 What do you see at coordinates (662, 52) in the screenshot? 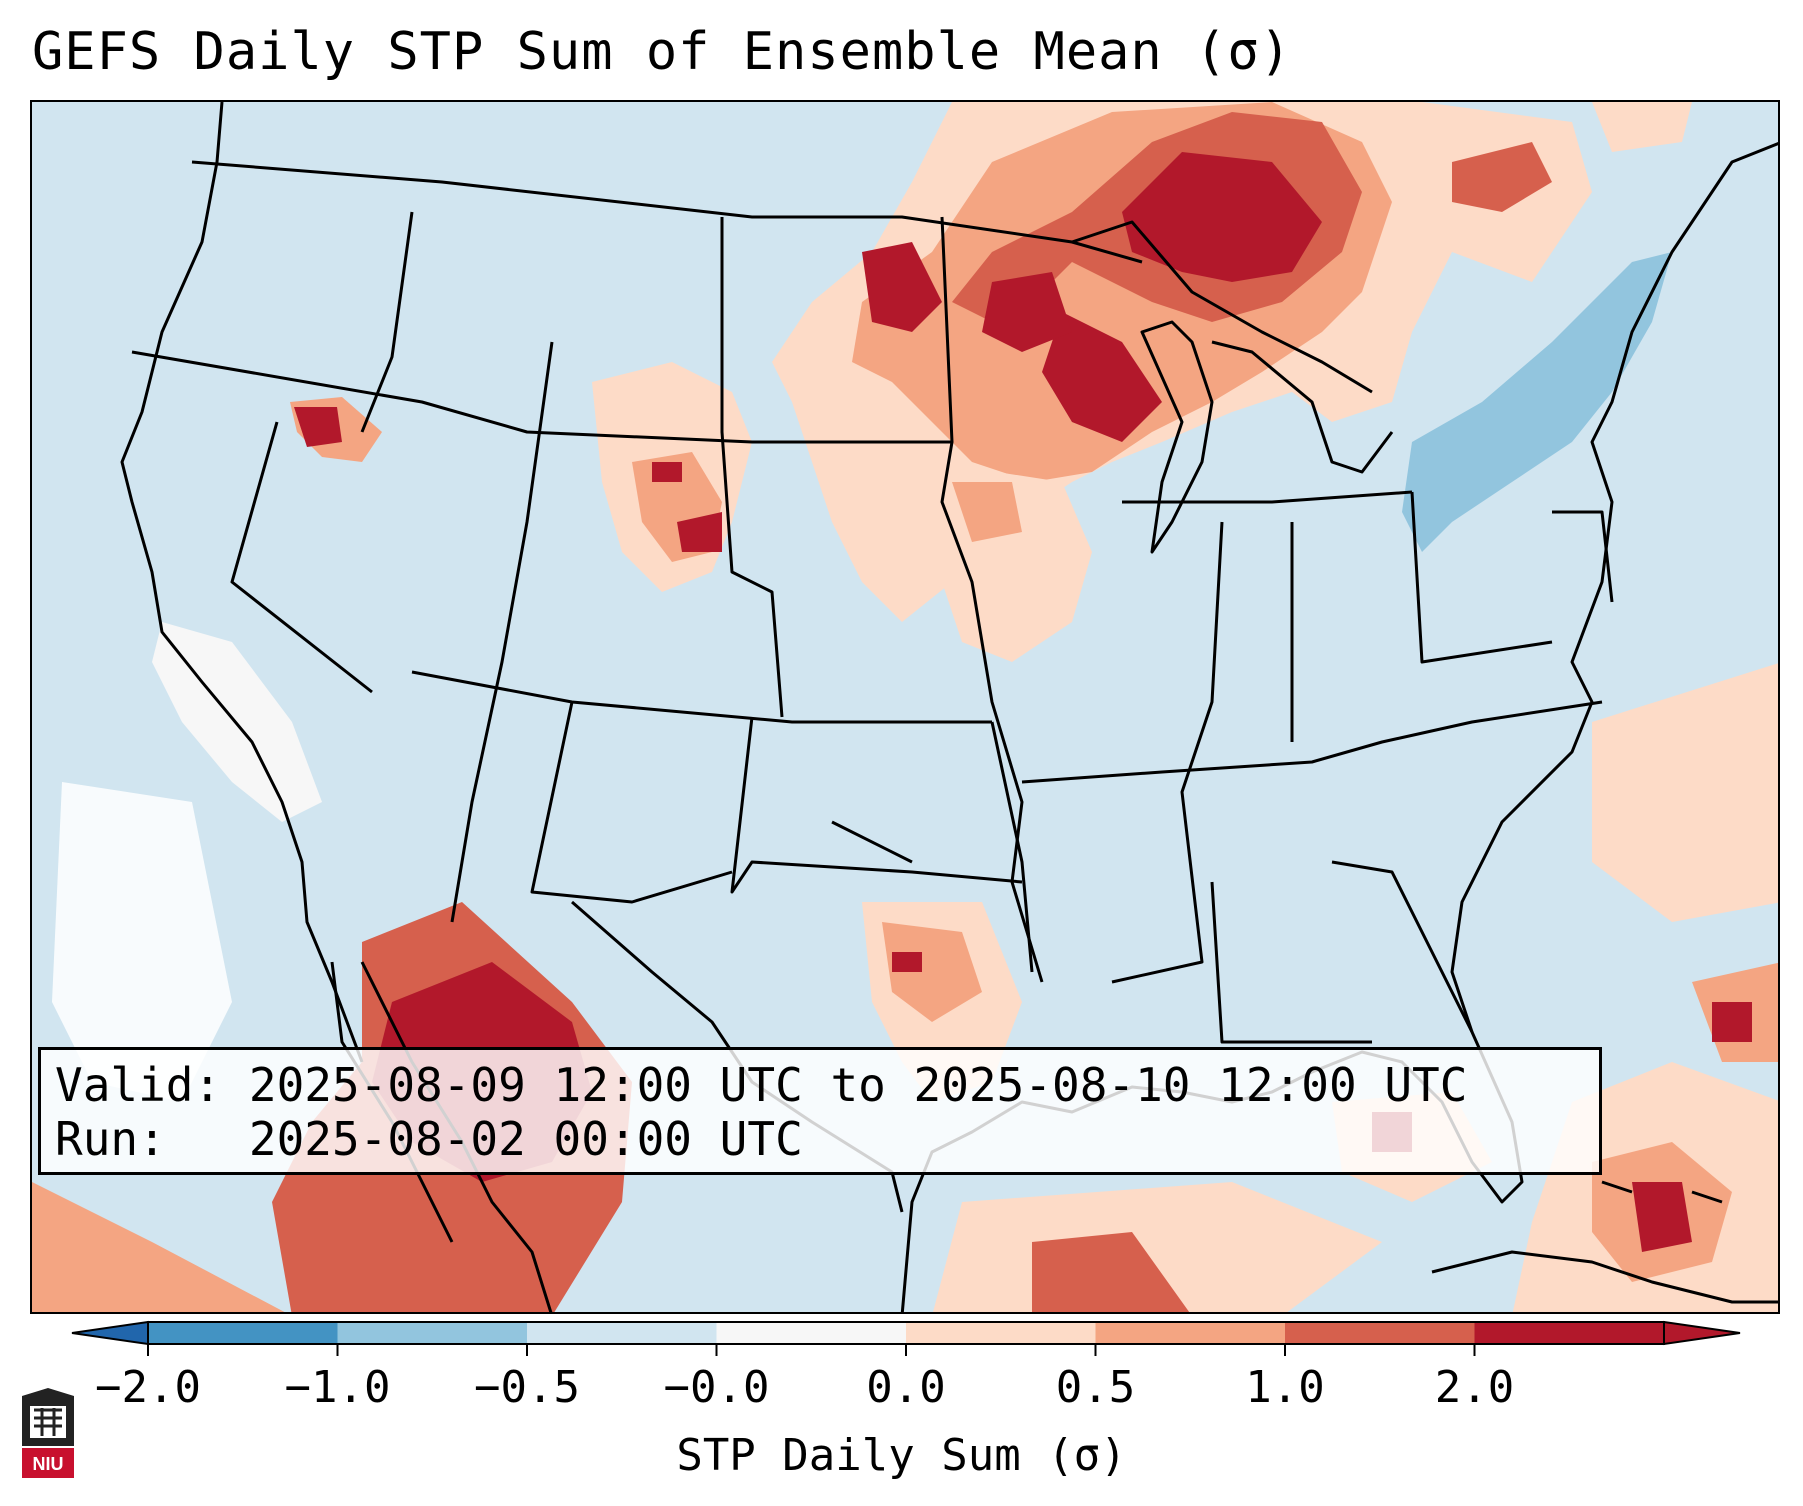
I see `chart-title: GEFS Daily STP Sum of Ensemble Mean (σ)` at bounding box center [662, 52].